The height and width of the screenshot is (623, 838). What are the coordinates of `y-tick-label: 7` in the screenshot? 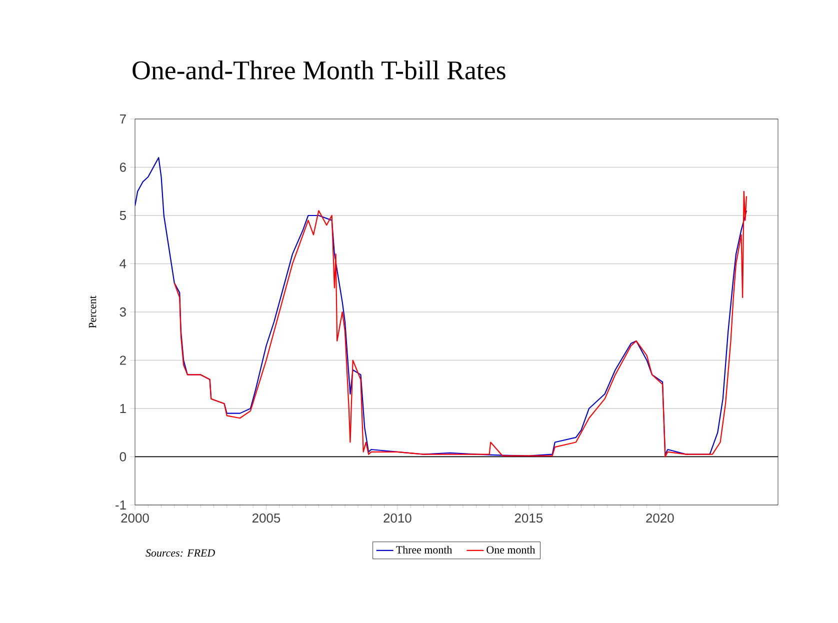 It's located at (123, 119).